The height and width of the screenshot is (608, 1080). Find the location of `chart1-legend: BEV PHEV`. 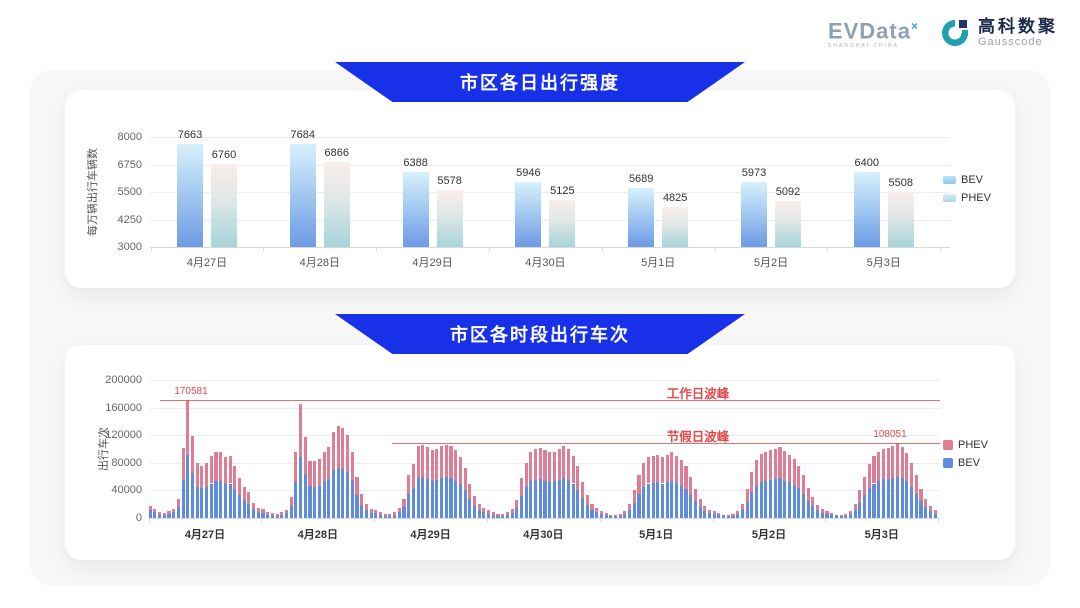

chart1-legend: BEV PHEV is located at coordinates (967, 189).